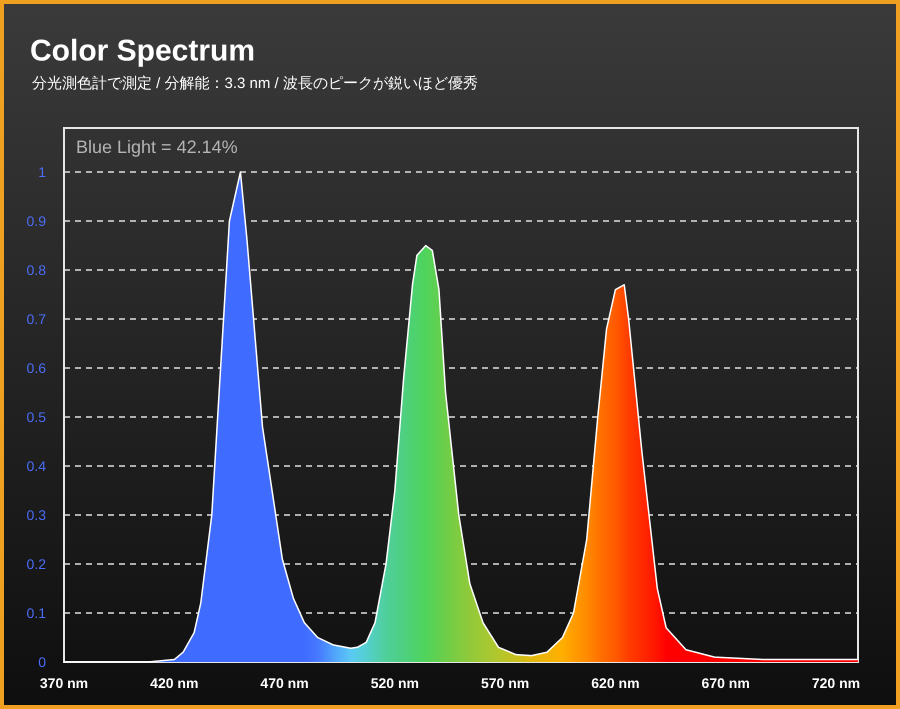 This screenshot has height=709, width=900. What do you see at coordinates (36, 515) in the screenshot?
I see `y-tick-label: 0.3` at bounding box center [36, 515].